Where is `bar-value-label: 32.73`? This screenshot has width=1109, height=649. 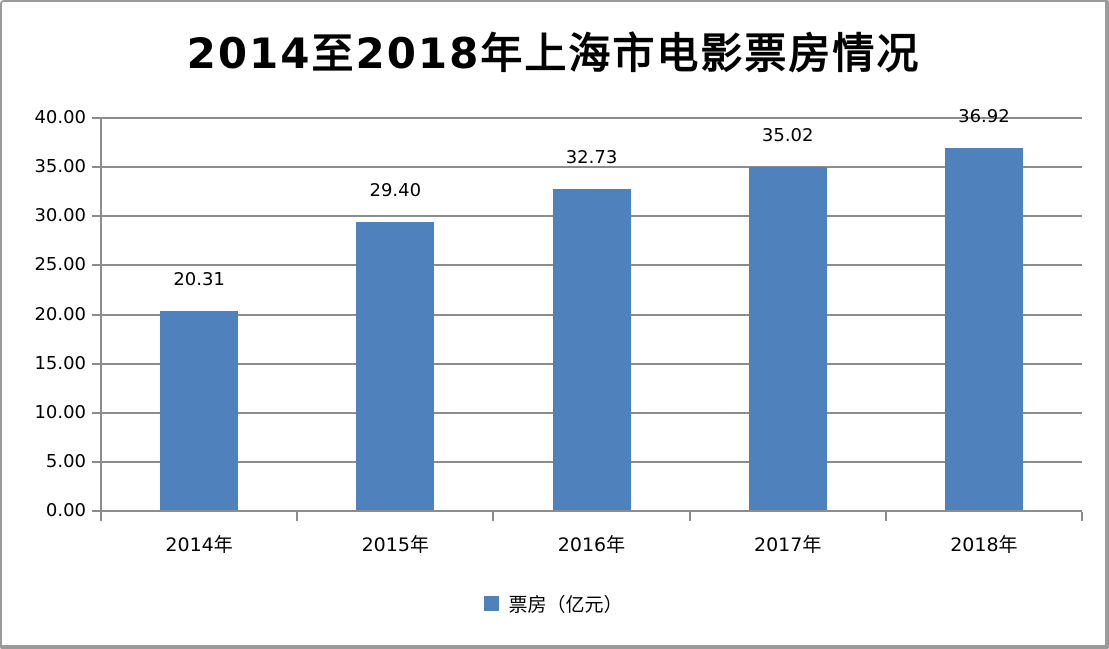
bar-value-label: 32.73 is located at coordinates (591, 158).